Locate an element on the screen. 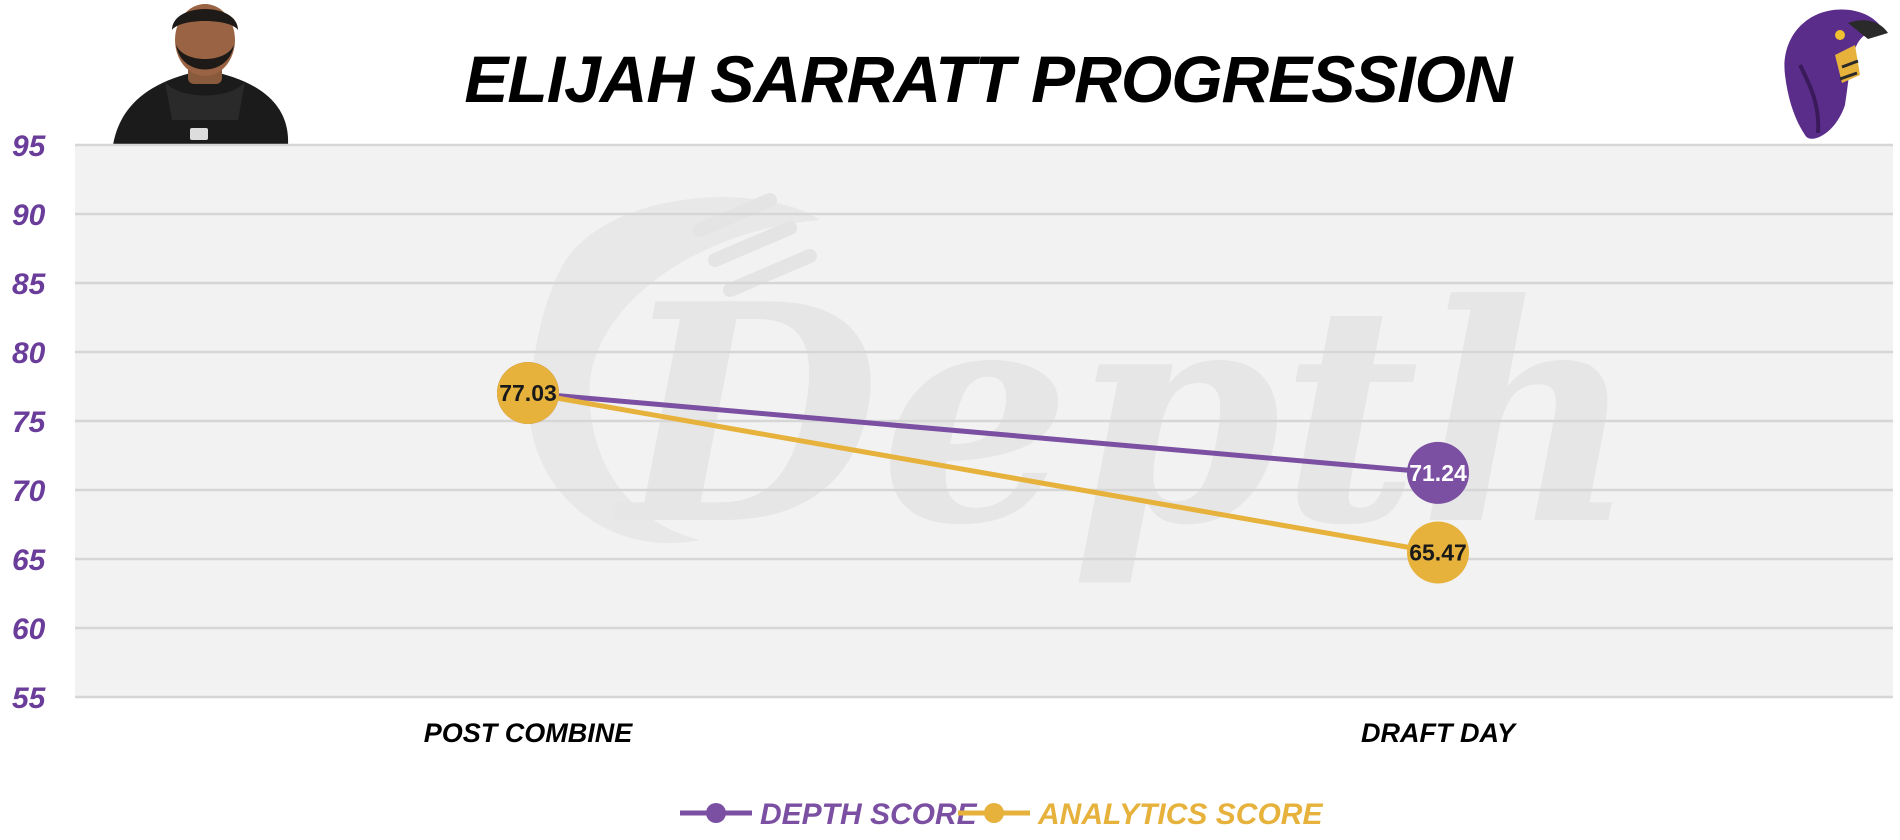 The image size is (1900, 840). y-tick-label: 90 is located at coordinates (29, 215).